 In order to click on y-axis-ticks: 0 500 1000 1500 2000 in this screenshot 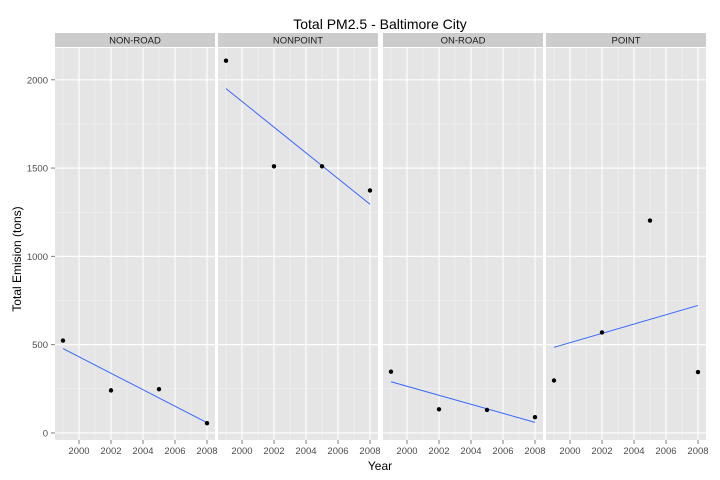, I will do `click(41, 257)`.